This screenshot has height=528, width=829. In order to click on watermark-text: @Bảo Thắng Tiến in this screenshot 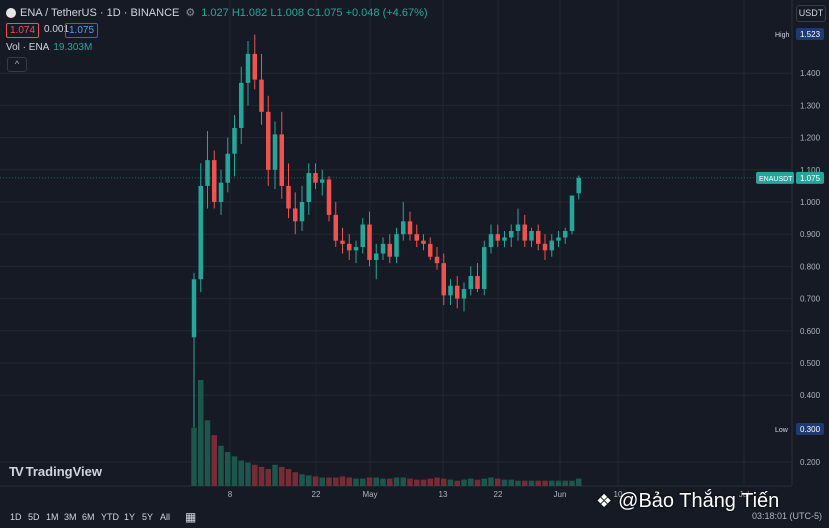, I will do `click(699, 501)`.